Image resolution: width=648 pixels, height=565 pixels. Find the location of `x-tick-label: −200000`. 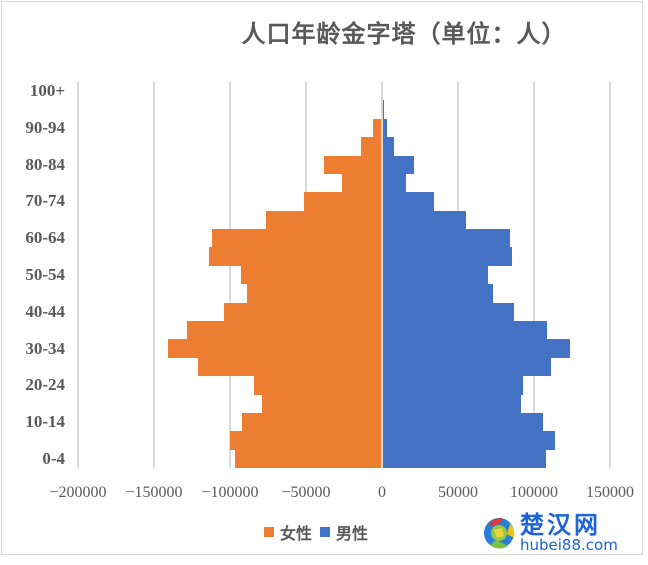

x-tick-label: −200000 is located at coordinates (78, 492).